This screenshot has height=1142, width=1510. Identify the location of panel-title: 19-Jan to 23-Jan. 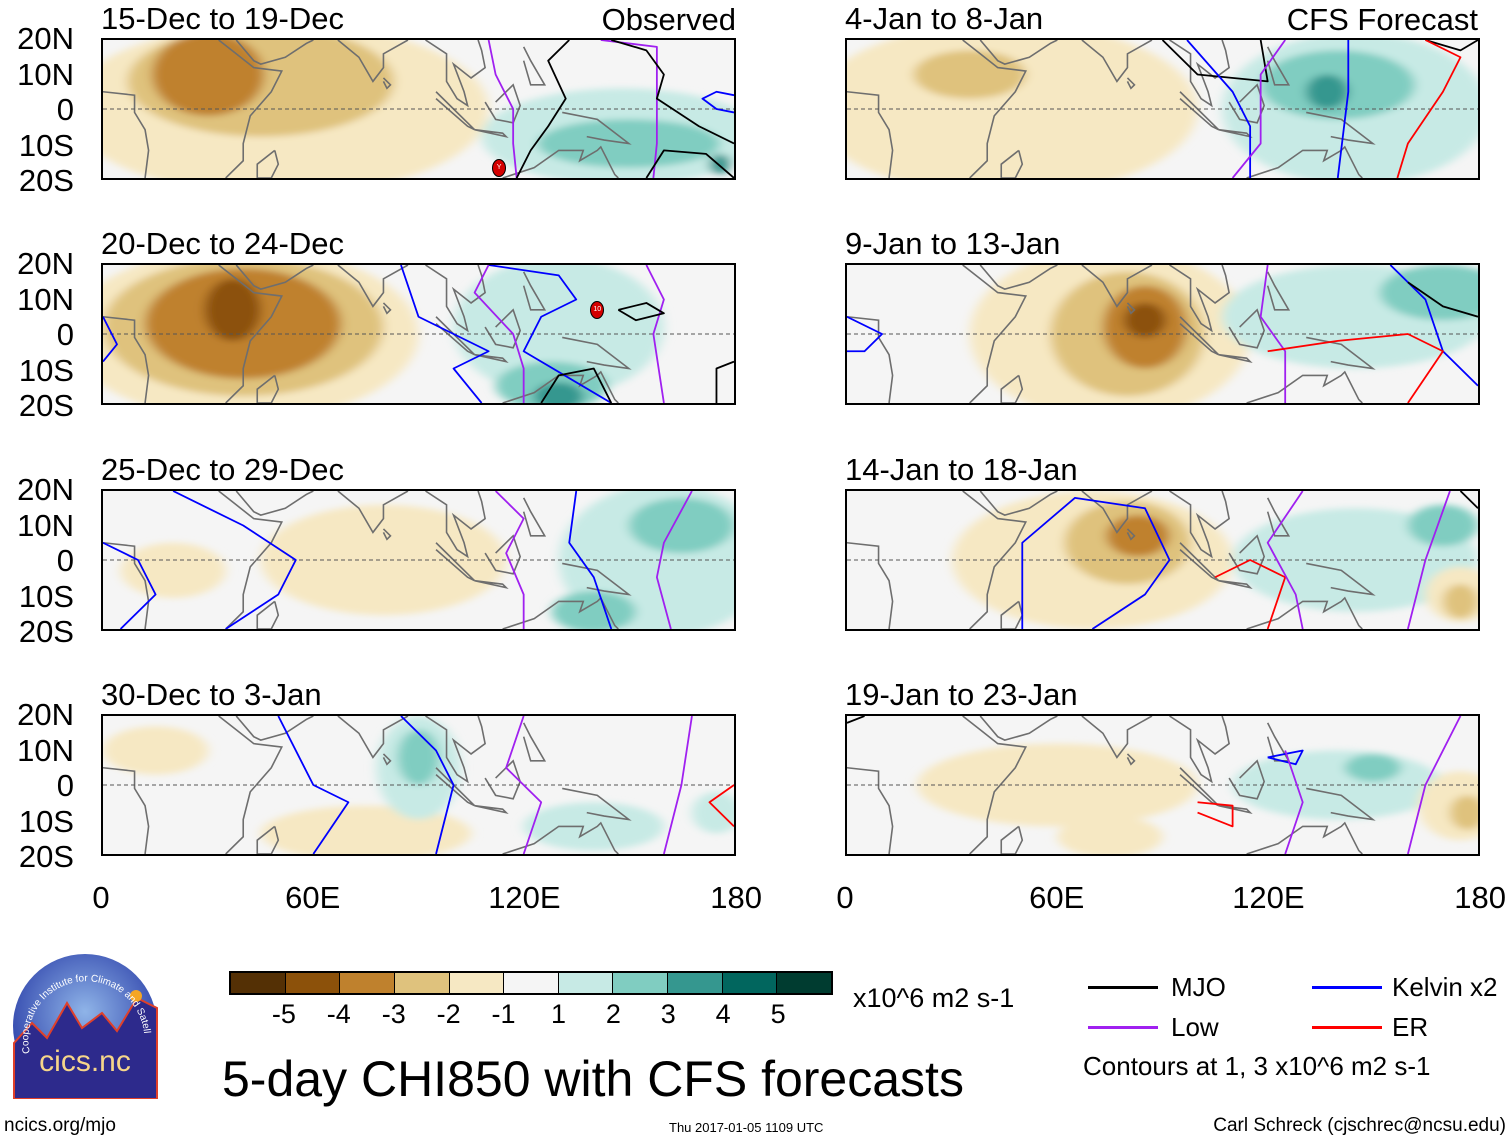
(961, 694).